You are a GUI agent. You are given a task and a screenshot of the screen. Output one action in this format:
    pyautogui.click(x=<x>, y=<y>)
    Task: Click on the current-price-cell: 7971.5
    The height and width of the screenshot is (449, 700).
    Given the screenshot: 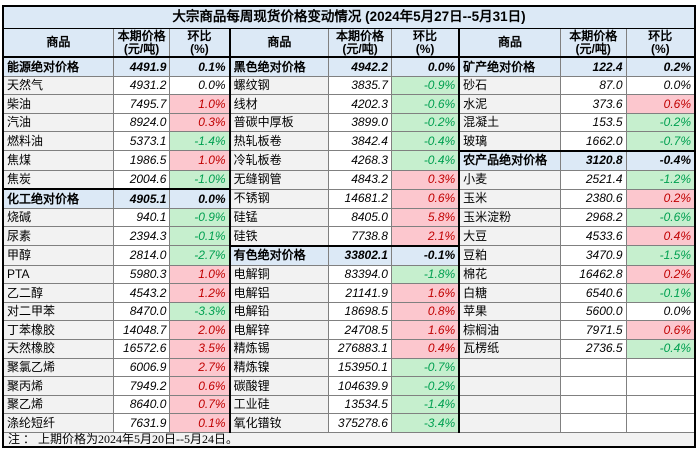 What is the action you would take?
    pyautogui.click(x=593, y=330)
    